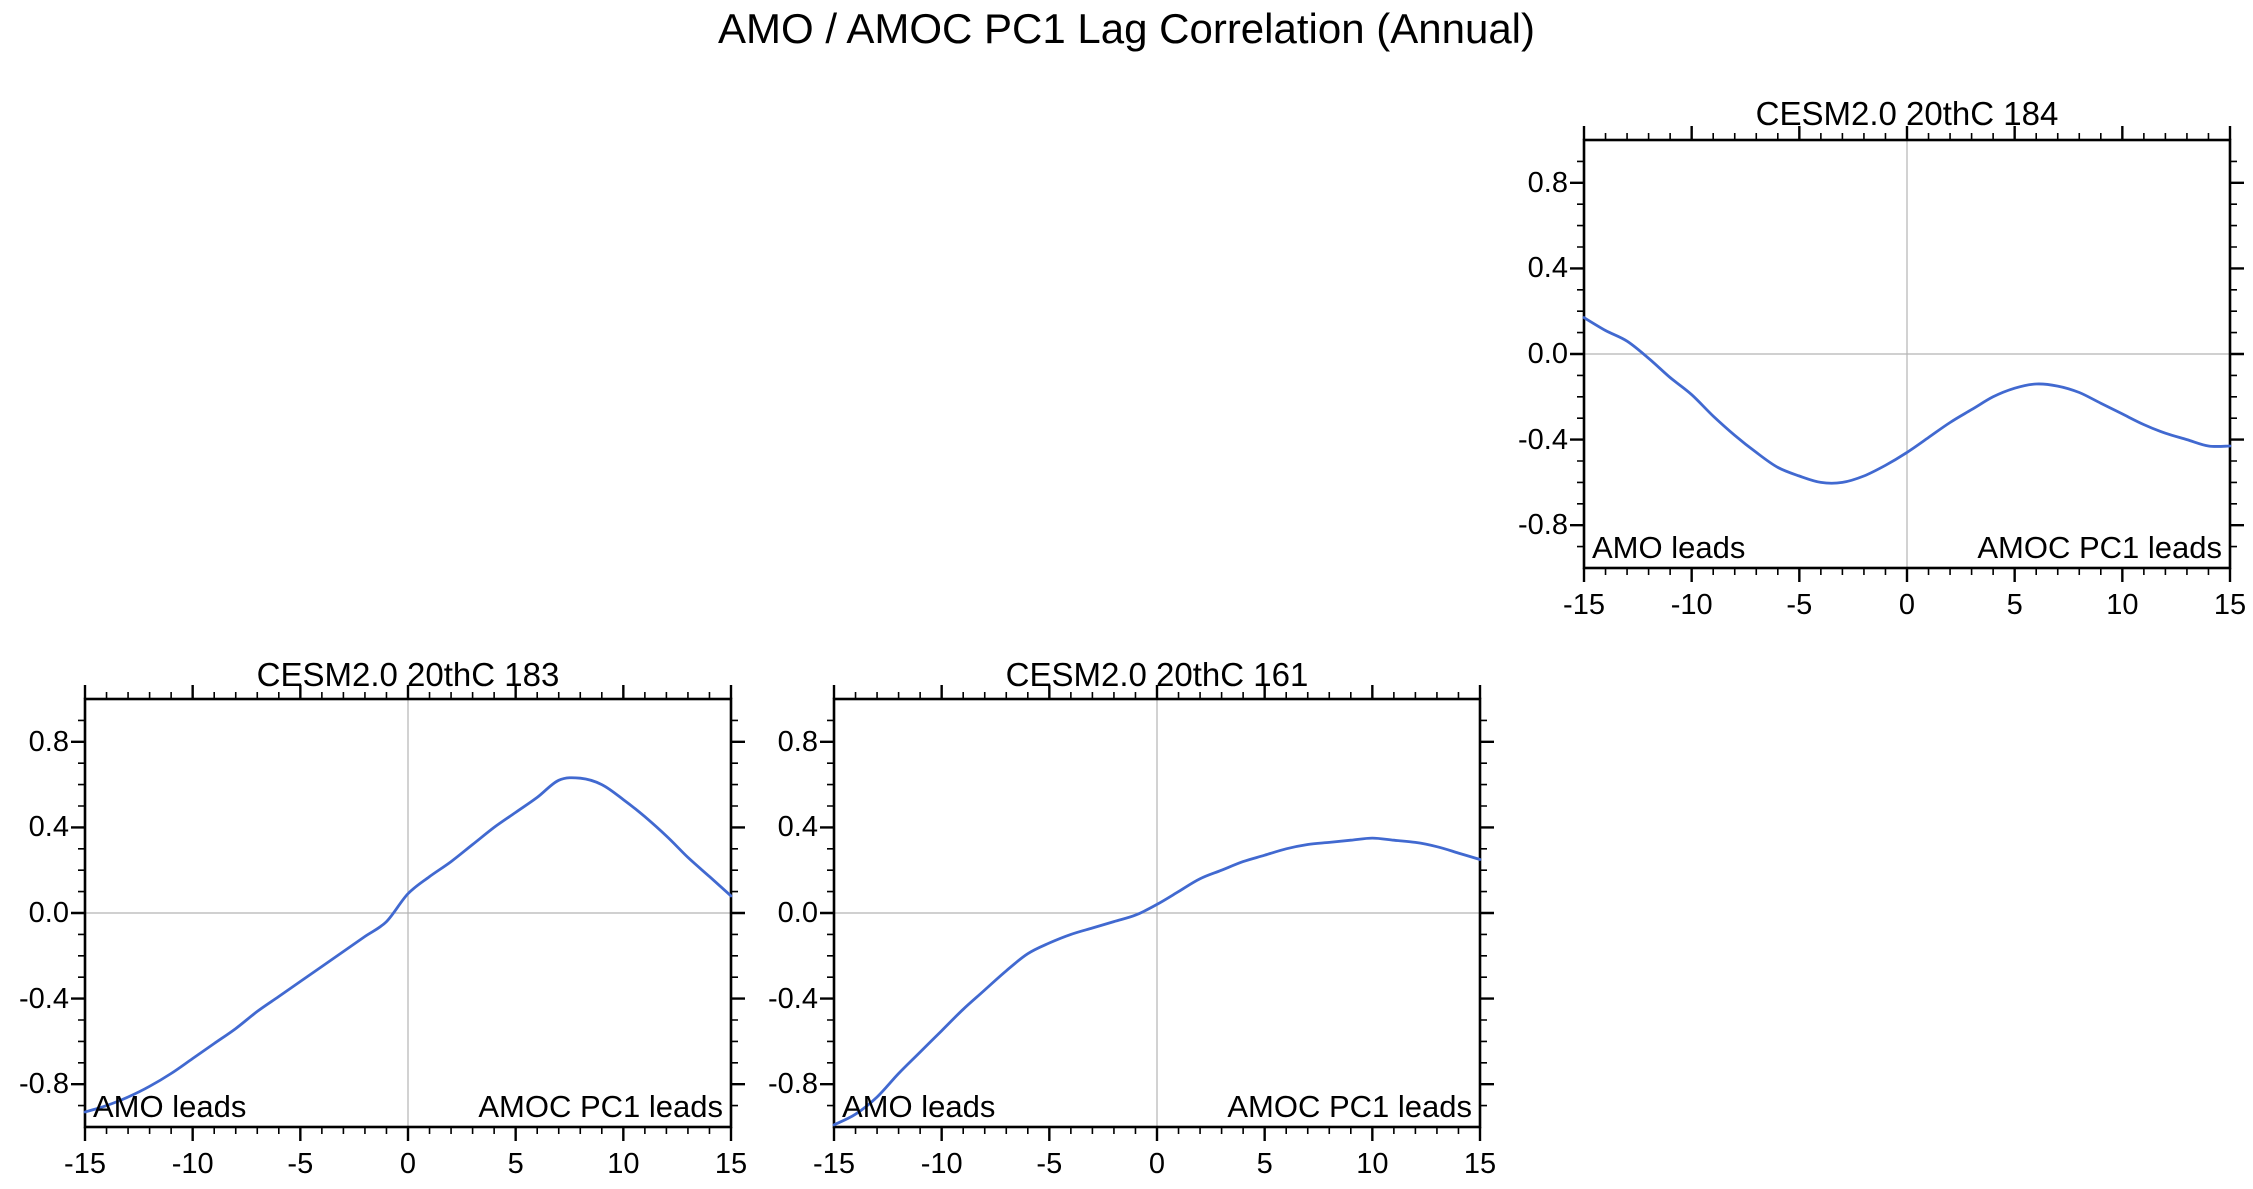  Describe the element at coordinates (1349, 1106) in the screenshot. I see `amoc-pc1-leads-label-161: AMOC PC1 leads` at that location.